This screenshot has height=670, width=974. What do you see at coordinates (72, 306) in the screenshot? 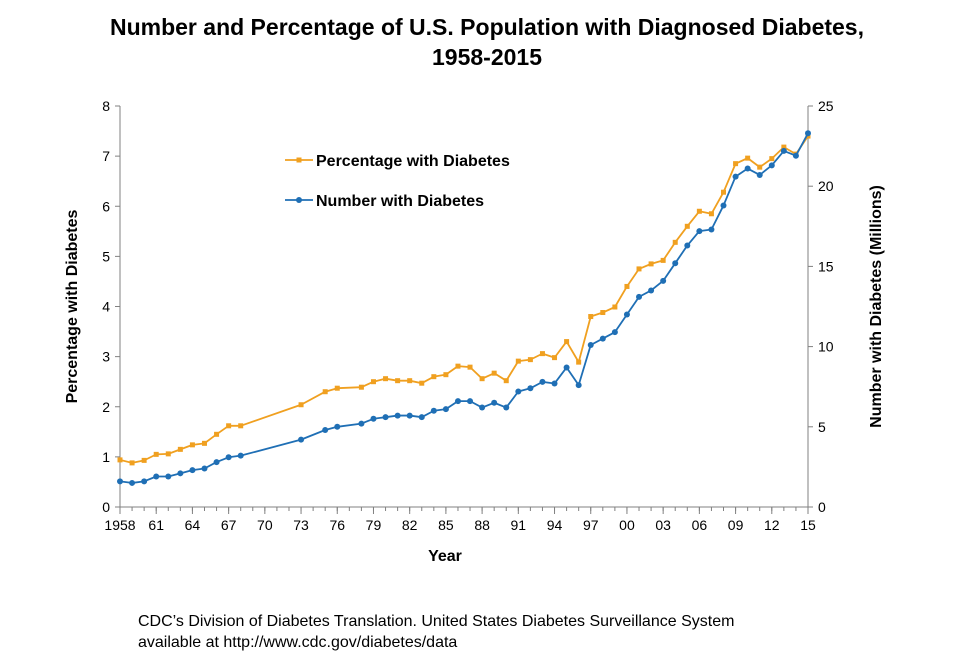
I see `left-y-axis-title: Percentage with Diabetes` at bounding box center [72, 306].